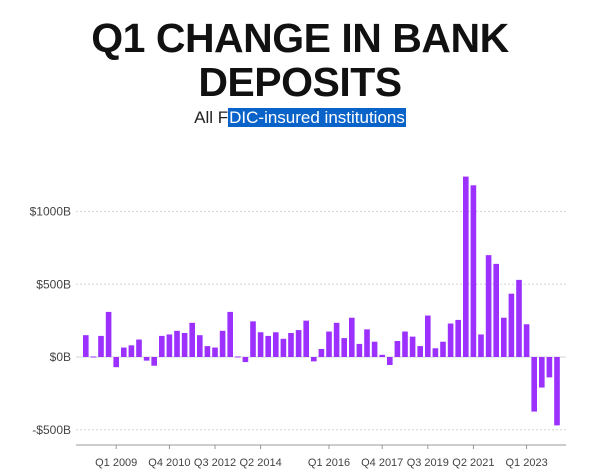 This screenshot has width=600, height=474. I want to click on y-tick-label: -$500B, so click(51, 430).